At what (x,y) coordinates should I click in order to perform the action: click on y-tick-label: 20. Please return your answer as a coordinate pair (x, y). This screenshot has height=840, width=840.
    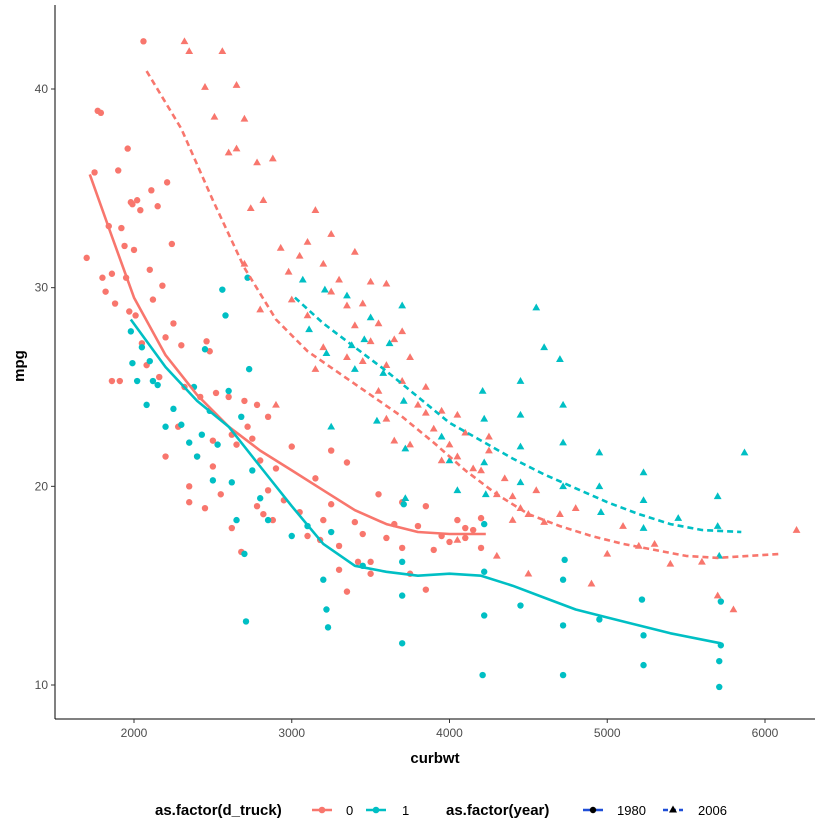
    Looking at the image, I should click on (42, 486).